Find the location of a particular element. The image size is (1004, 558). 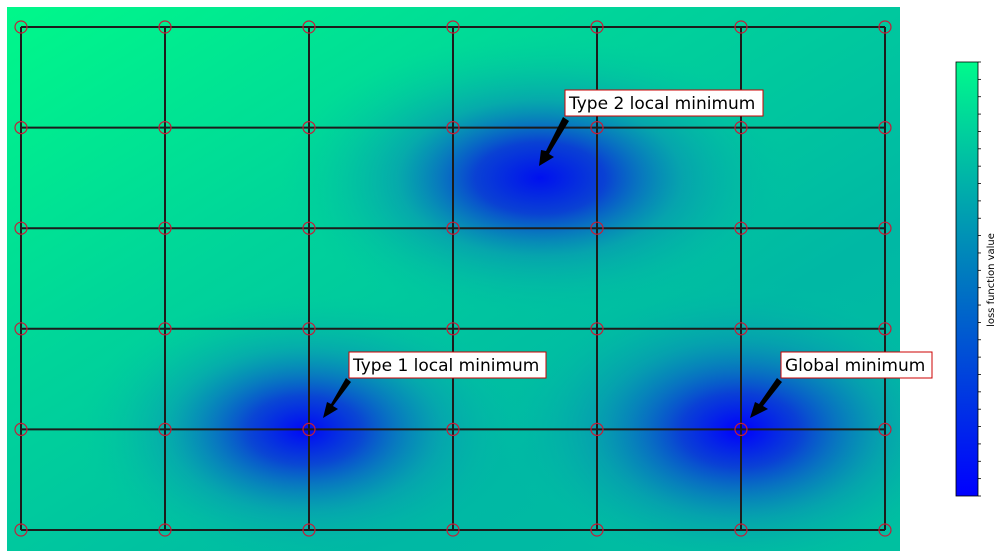

colorbar-label: loss function value is located at coordinates (991, 280).